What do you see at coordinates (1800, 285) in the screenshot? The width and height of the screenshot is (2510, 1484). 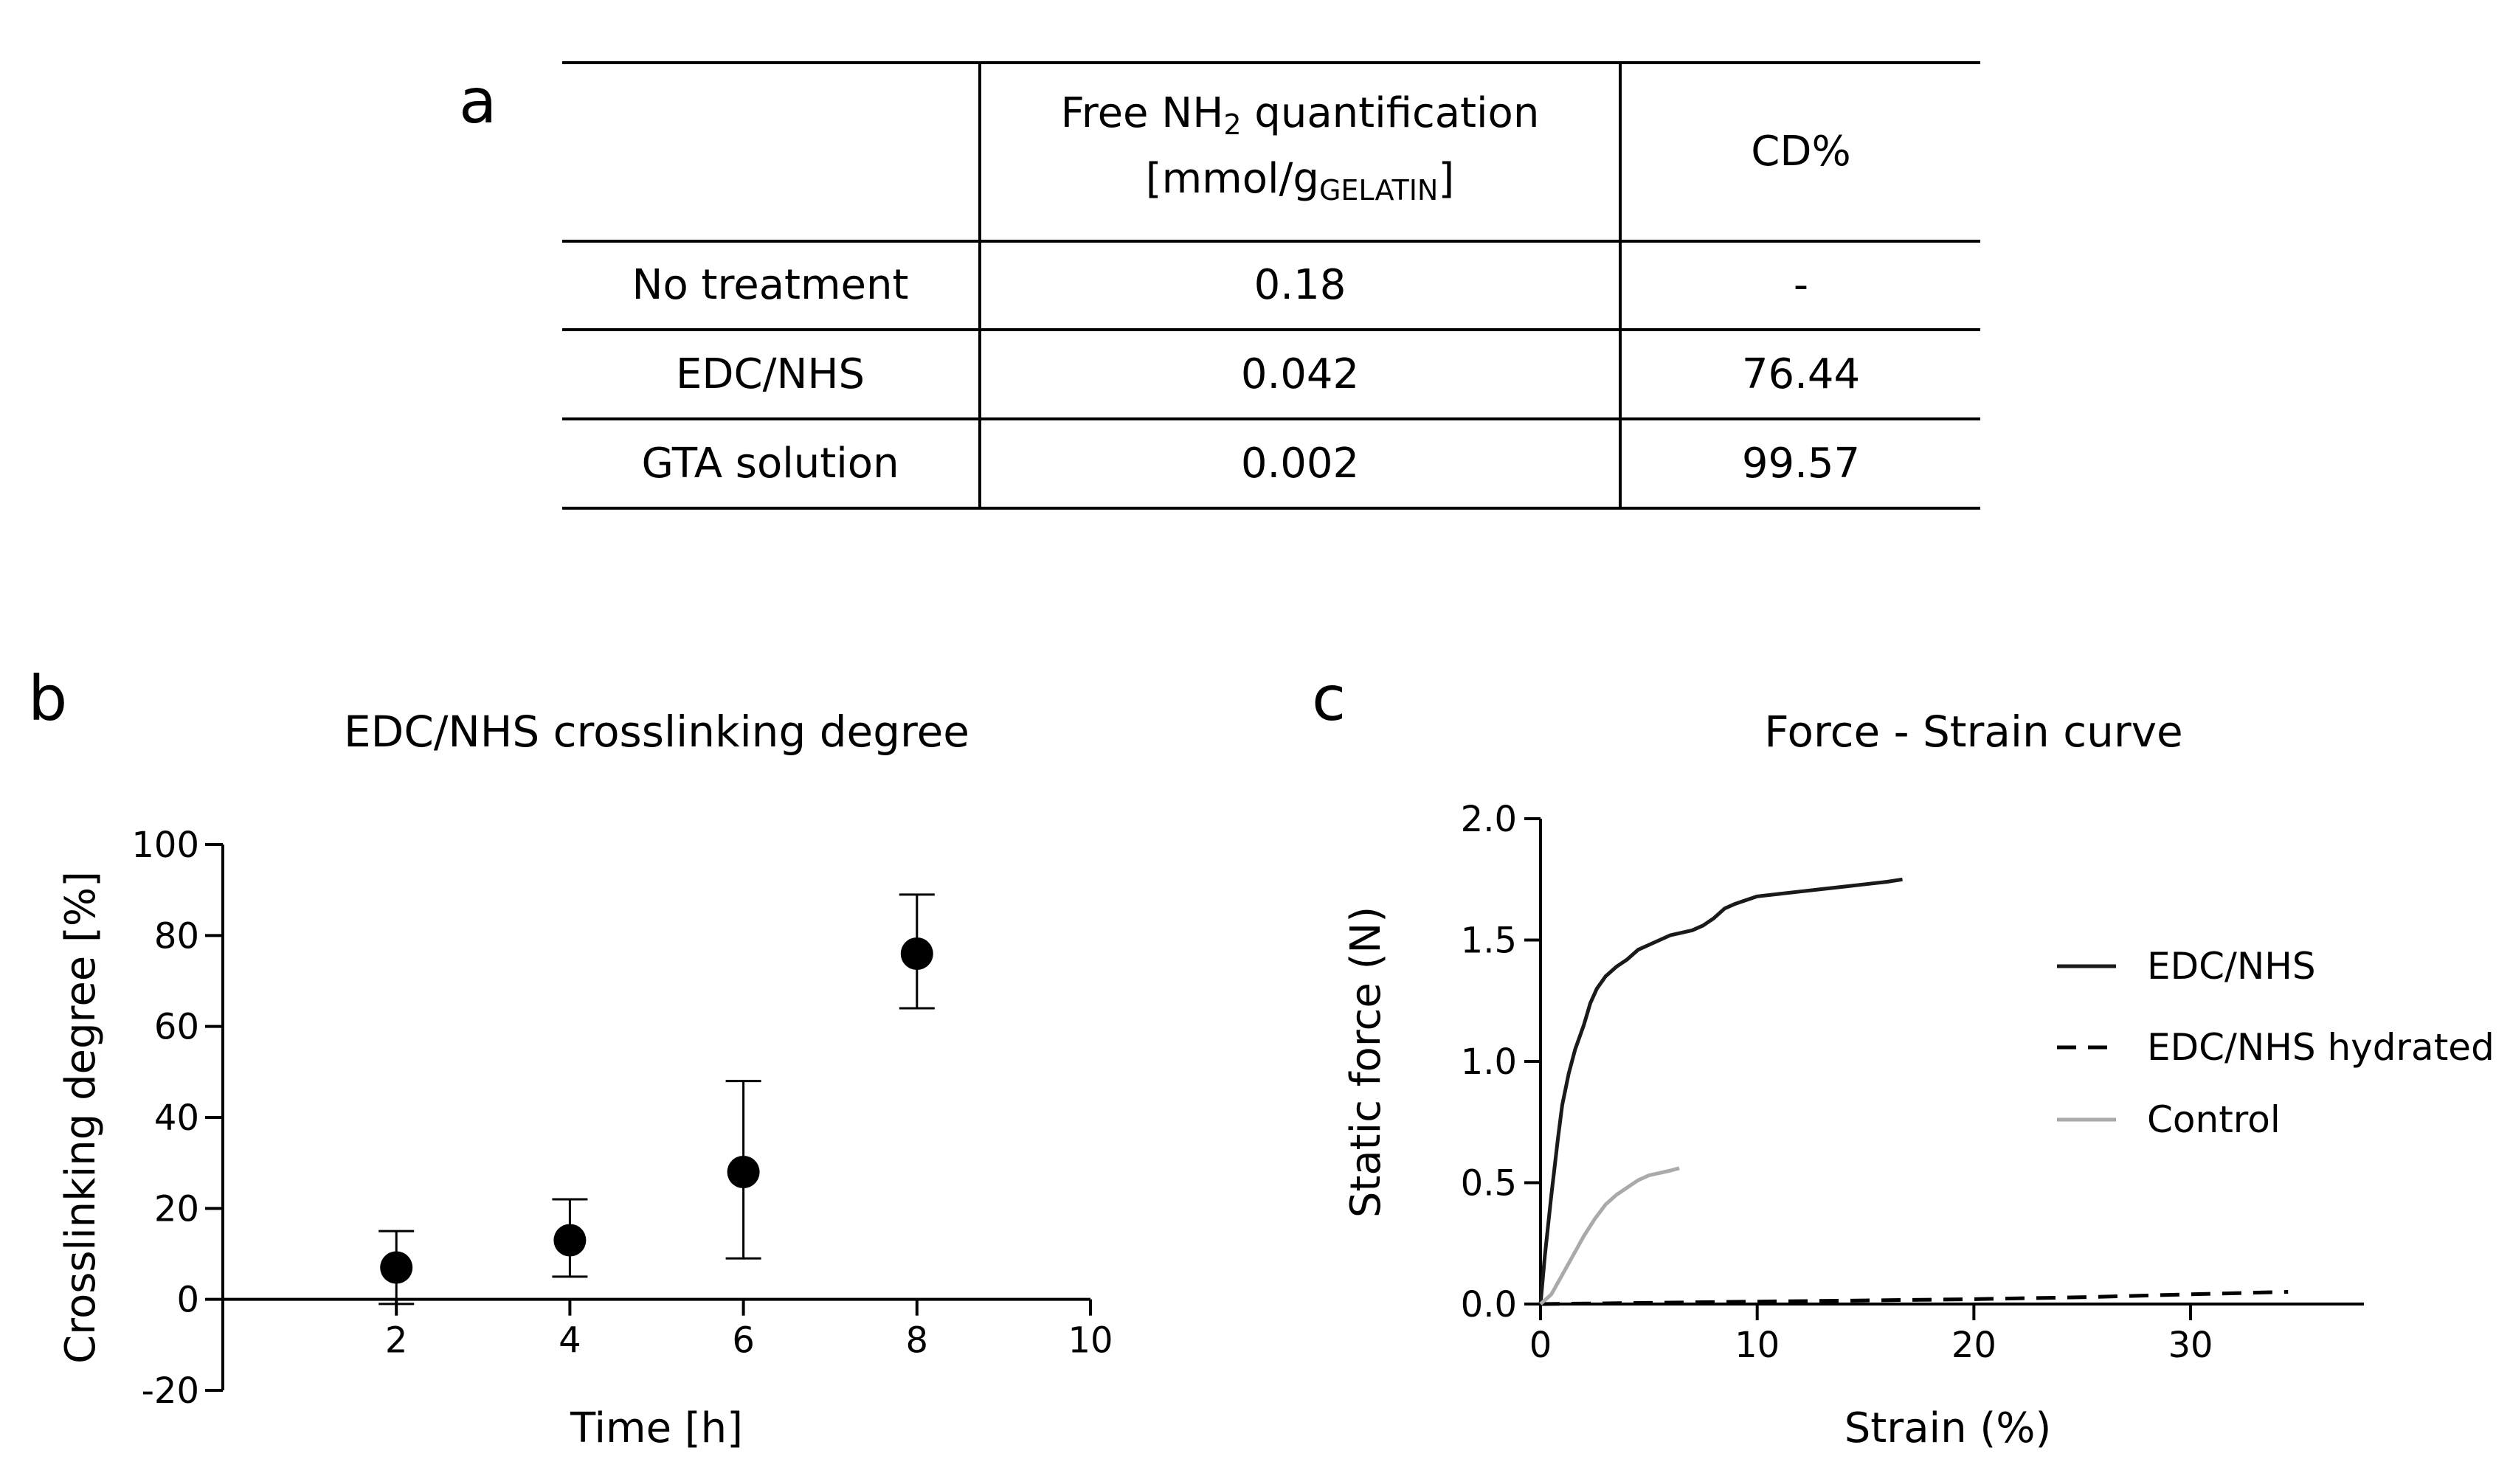 I see `row-cd: -` at bounding box center [1800, 285].